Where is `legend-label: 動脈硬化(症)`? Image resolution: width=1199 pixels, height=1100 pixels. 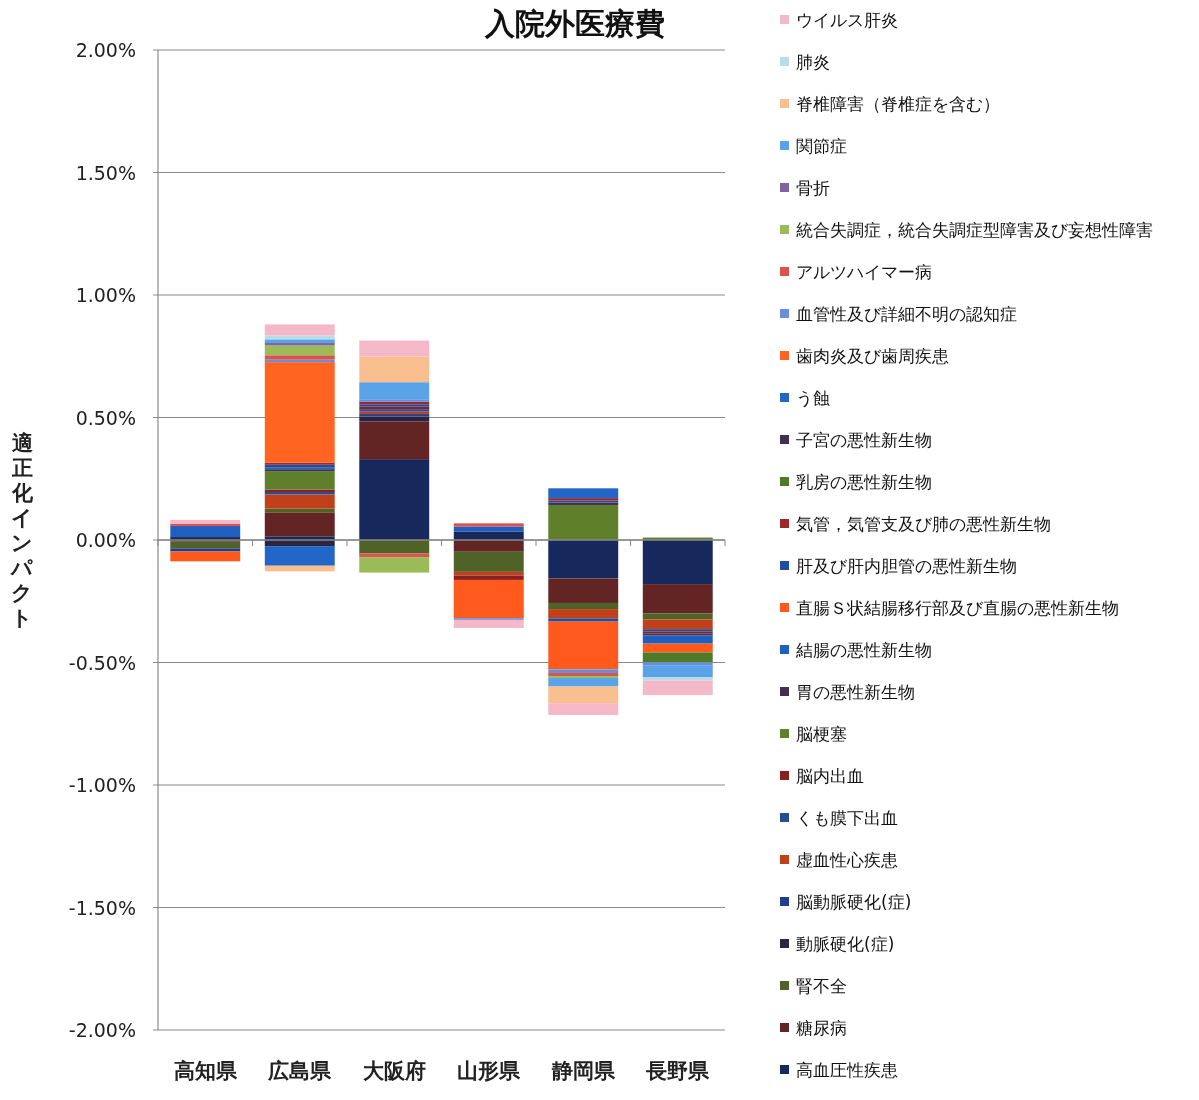 legend-label: 動脈硬化(症) is located at coordinates (845, 944).